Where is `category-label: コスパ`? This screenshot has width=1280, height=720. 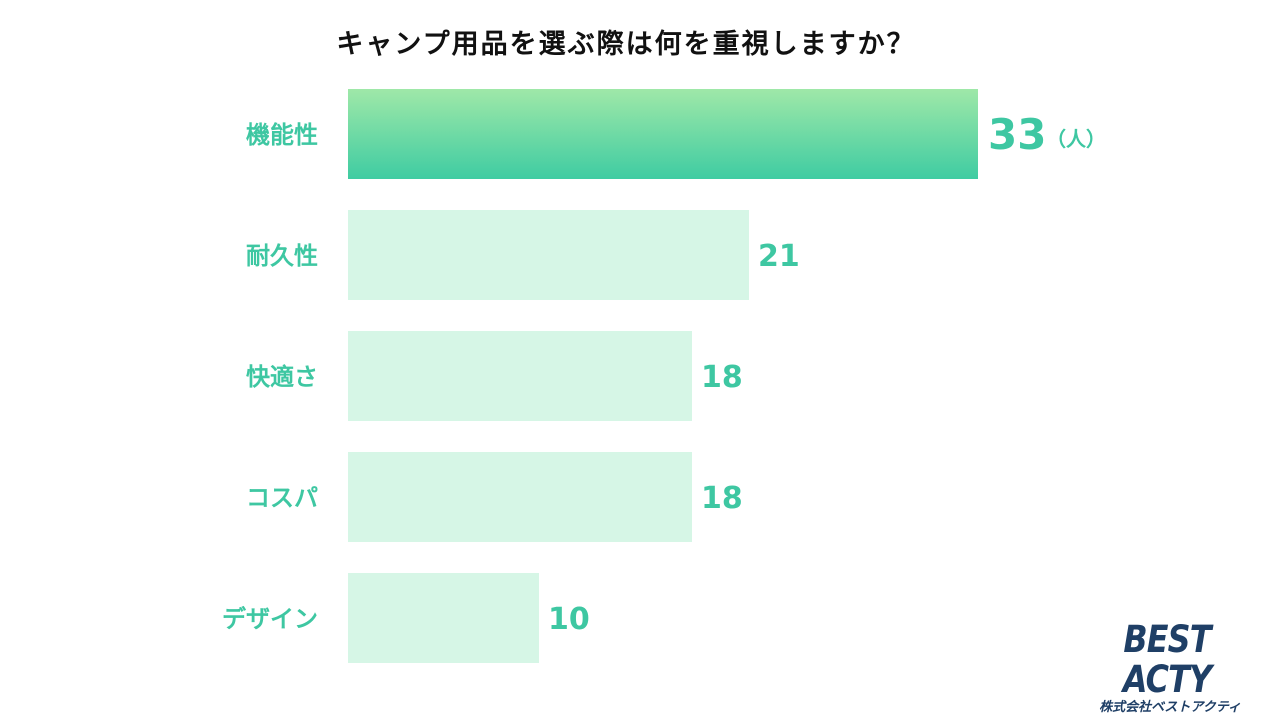 category-label: コスパ is located at coordinates (282, 498).